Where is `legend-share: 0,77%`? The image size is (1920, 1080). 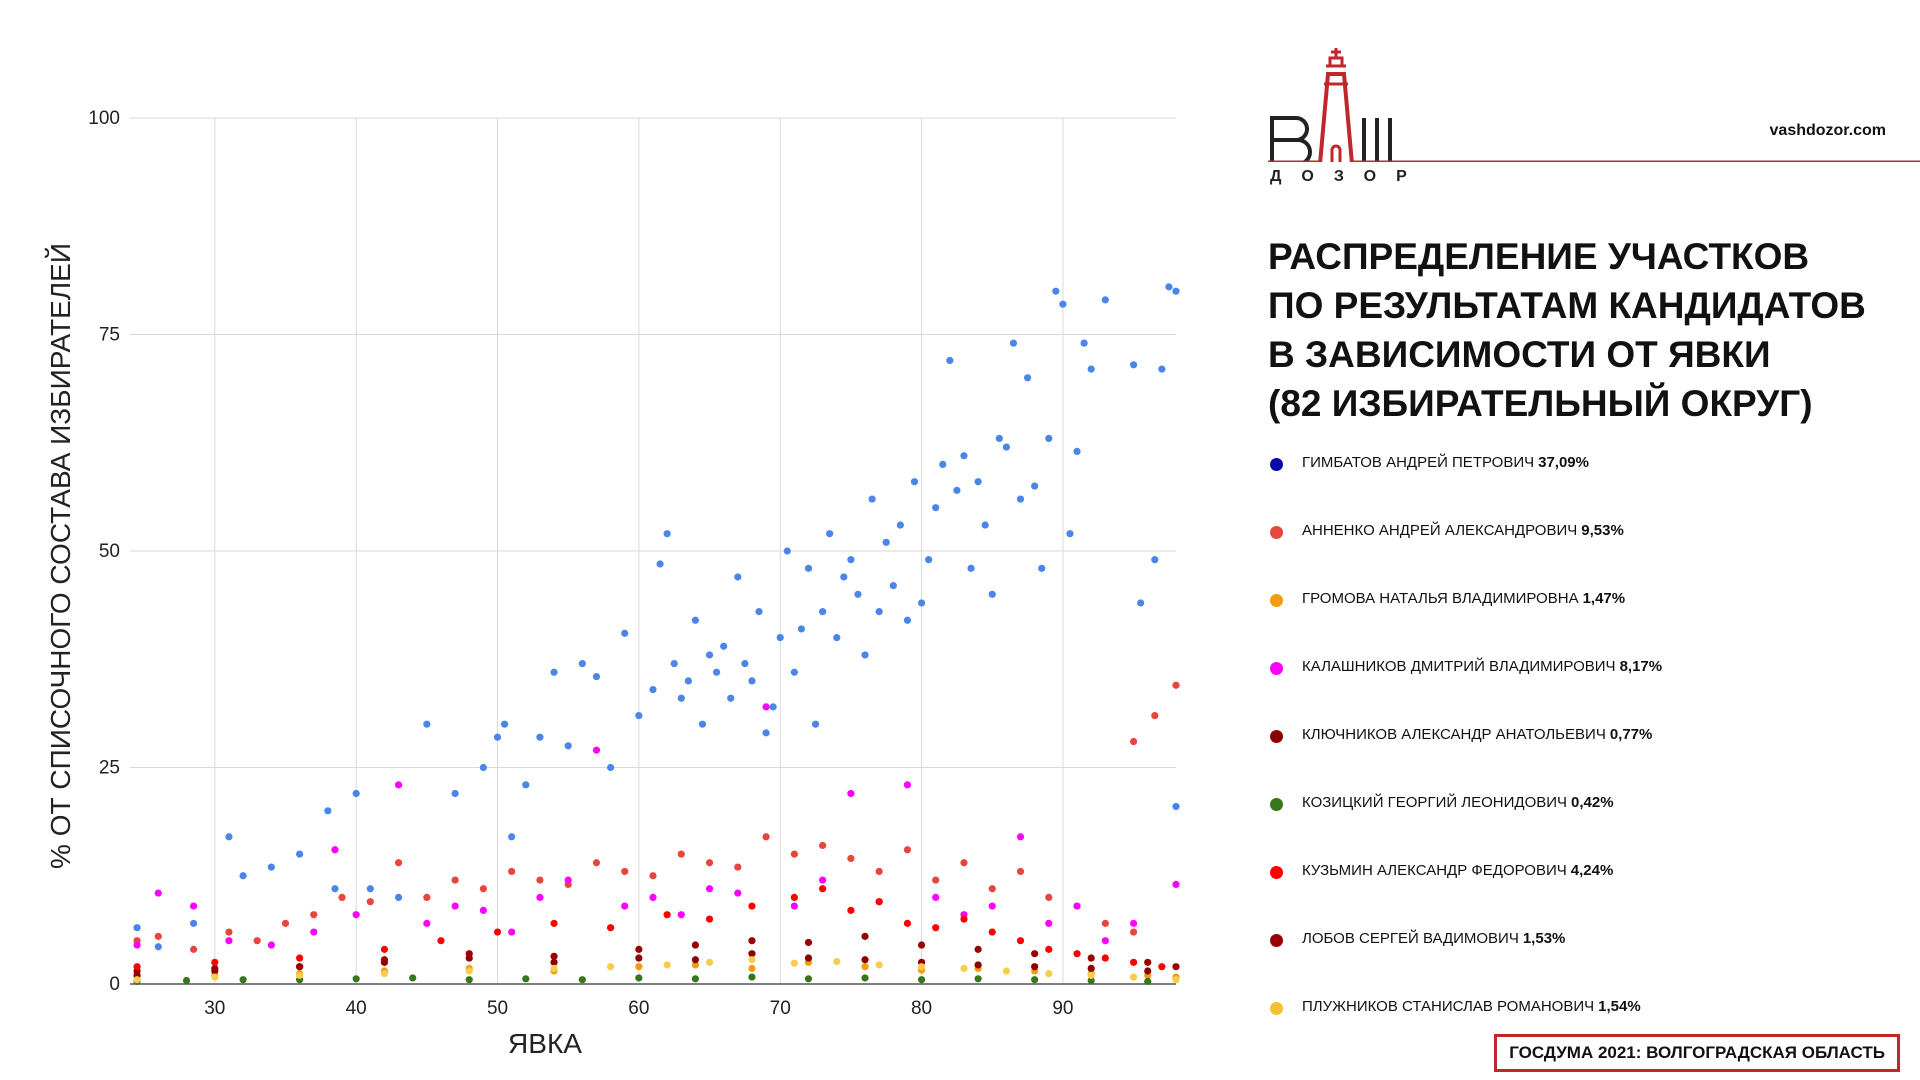 legend-share: 0,77% is located at coordinates (1631, 734).